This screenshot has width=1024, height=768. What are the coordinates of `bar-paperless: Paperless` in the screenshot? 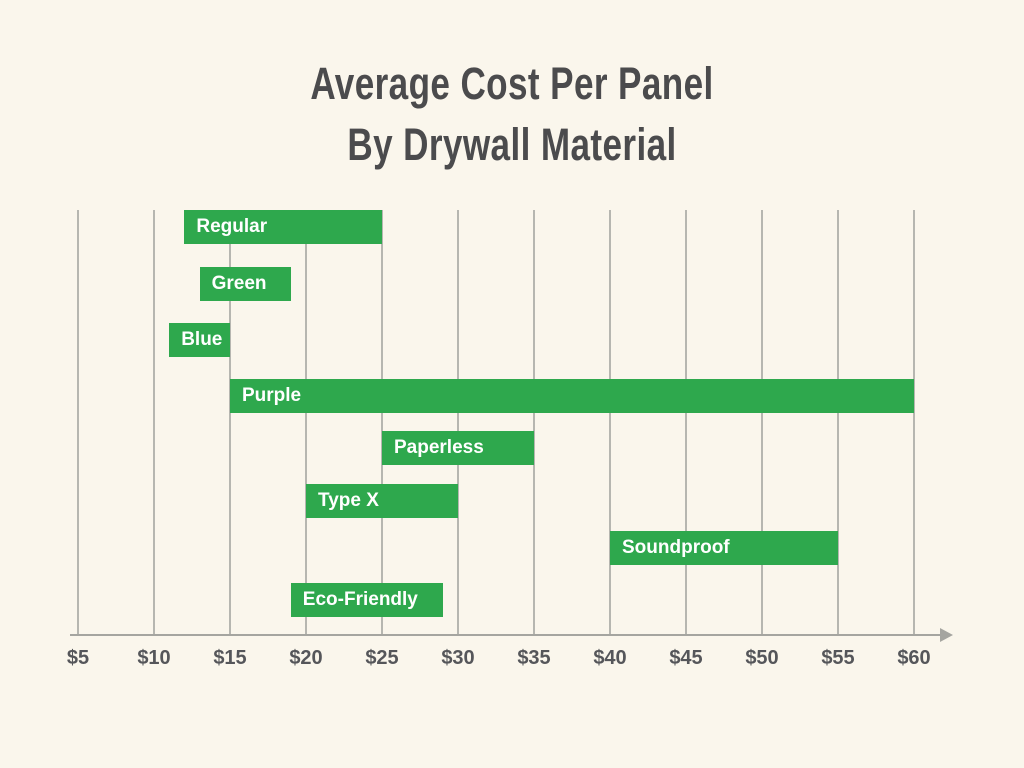 It's located at (458, 448).